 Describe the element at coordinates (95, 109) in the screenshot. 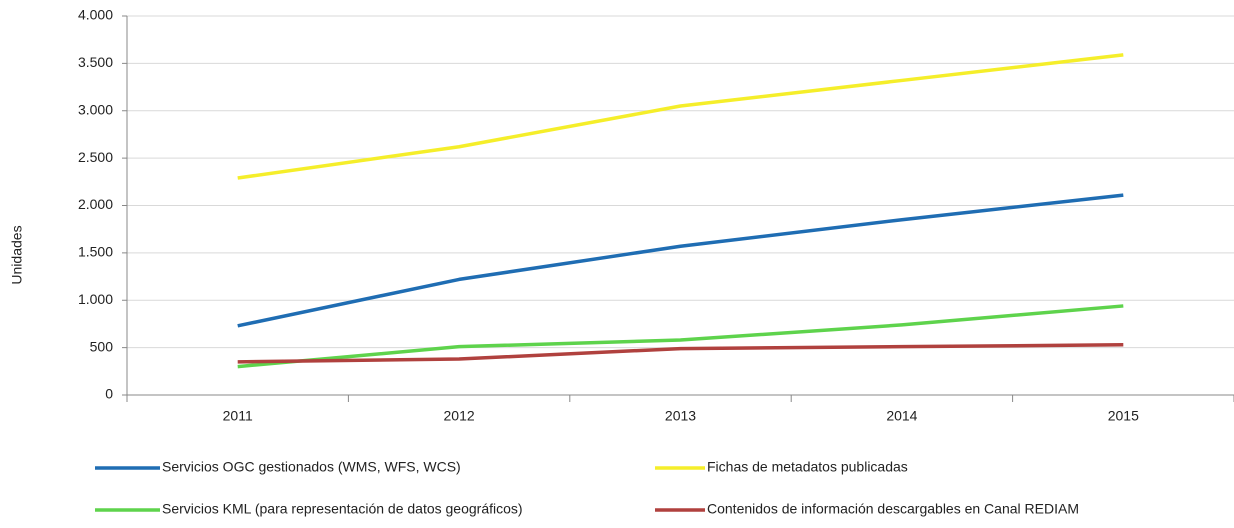

I see `y-tick-label: 3.000` at that location.